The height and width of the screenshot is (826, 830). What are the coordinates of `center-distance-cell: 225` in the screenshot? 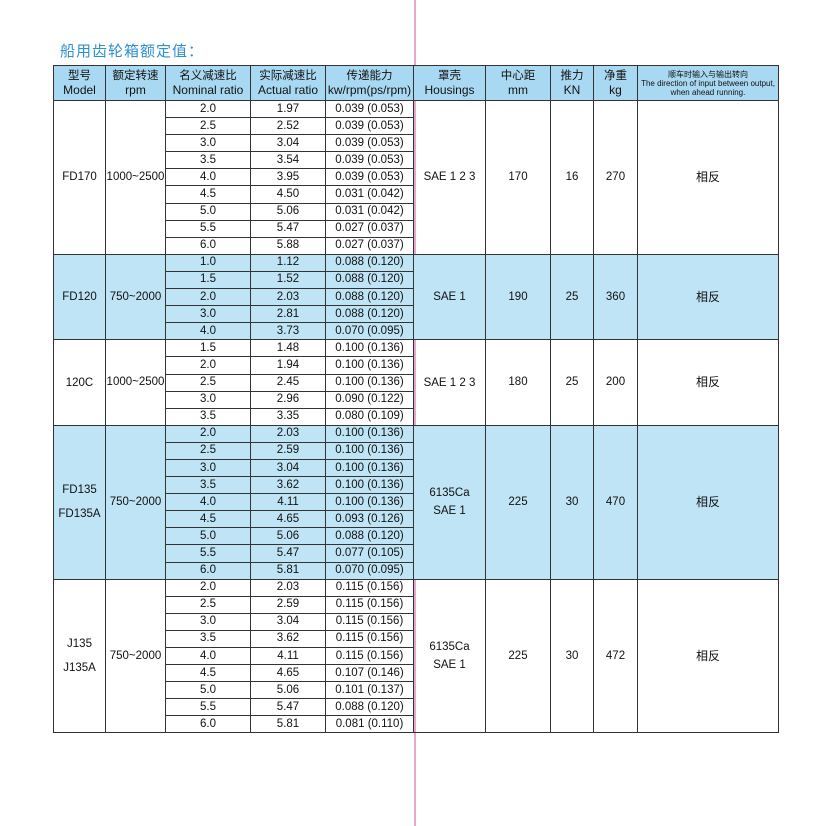 It's located at (518, 656).